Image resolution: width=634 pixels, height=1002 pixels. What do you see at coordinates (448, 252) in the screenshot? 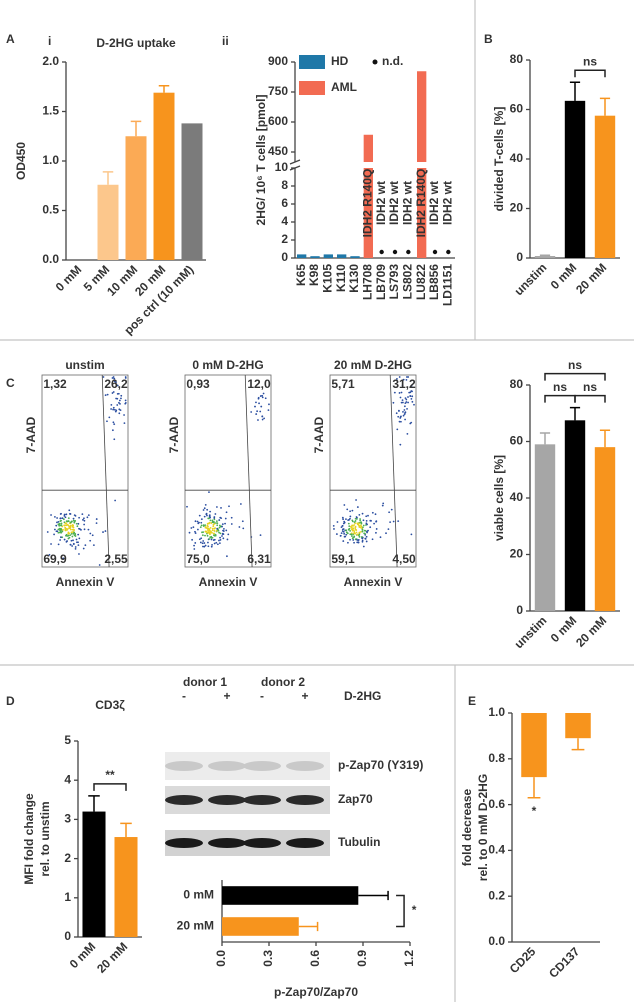
I see `nd-marker` at bounding box center [448, 252].